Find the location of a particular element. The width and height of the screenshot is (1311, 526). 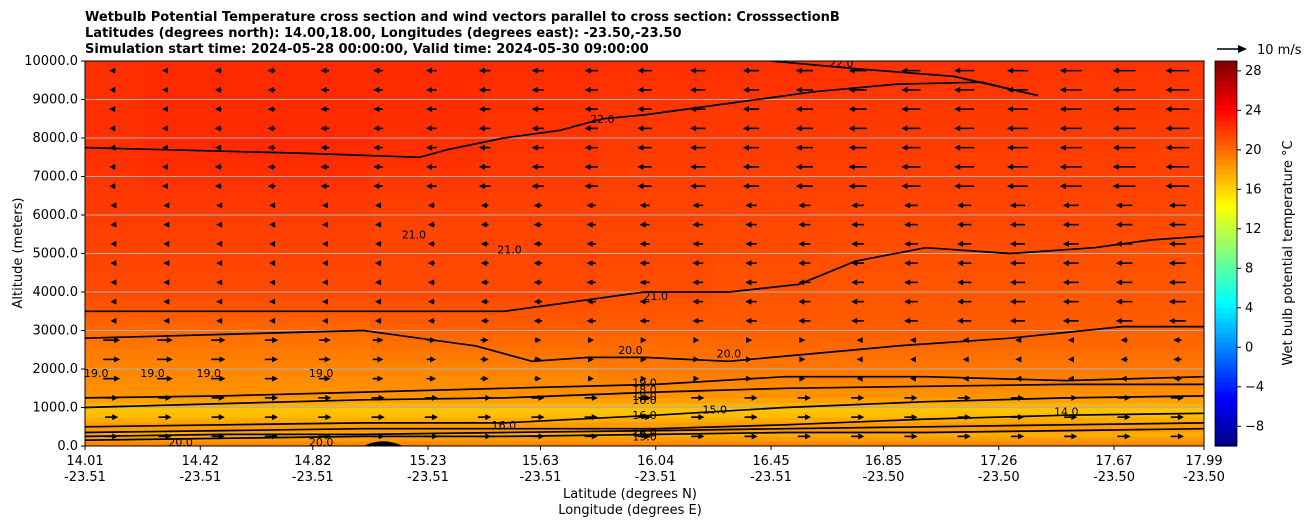

x-tick-label-lat: 16.85 is located at coordinates (883, 461).